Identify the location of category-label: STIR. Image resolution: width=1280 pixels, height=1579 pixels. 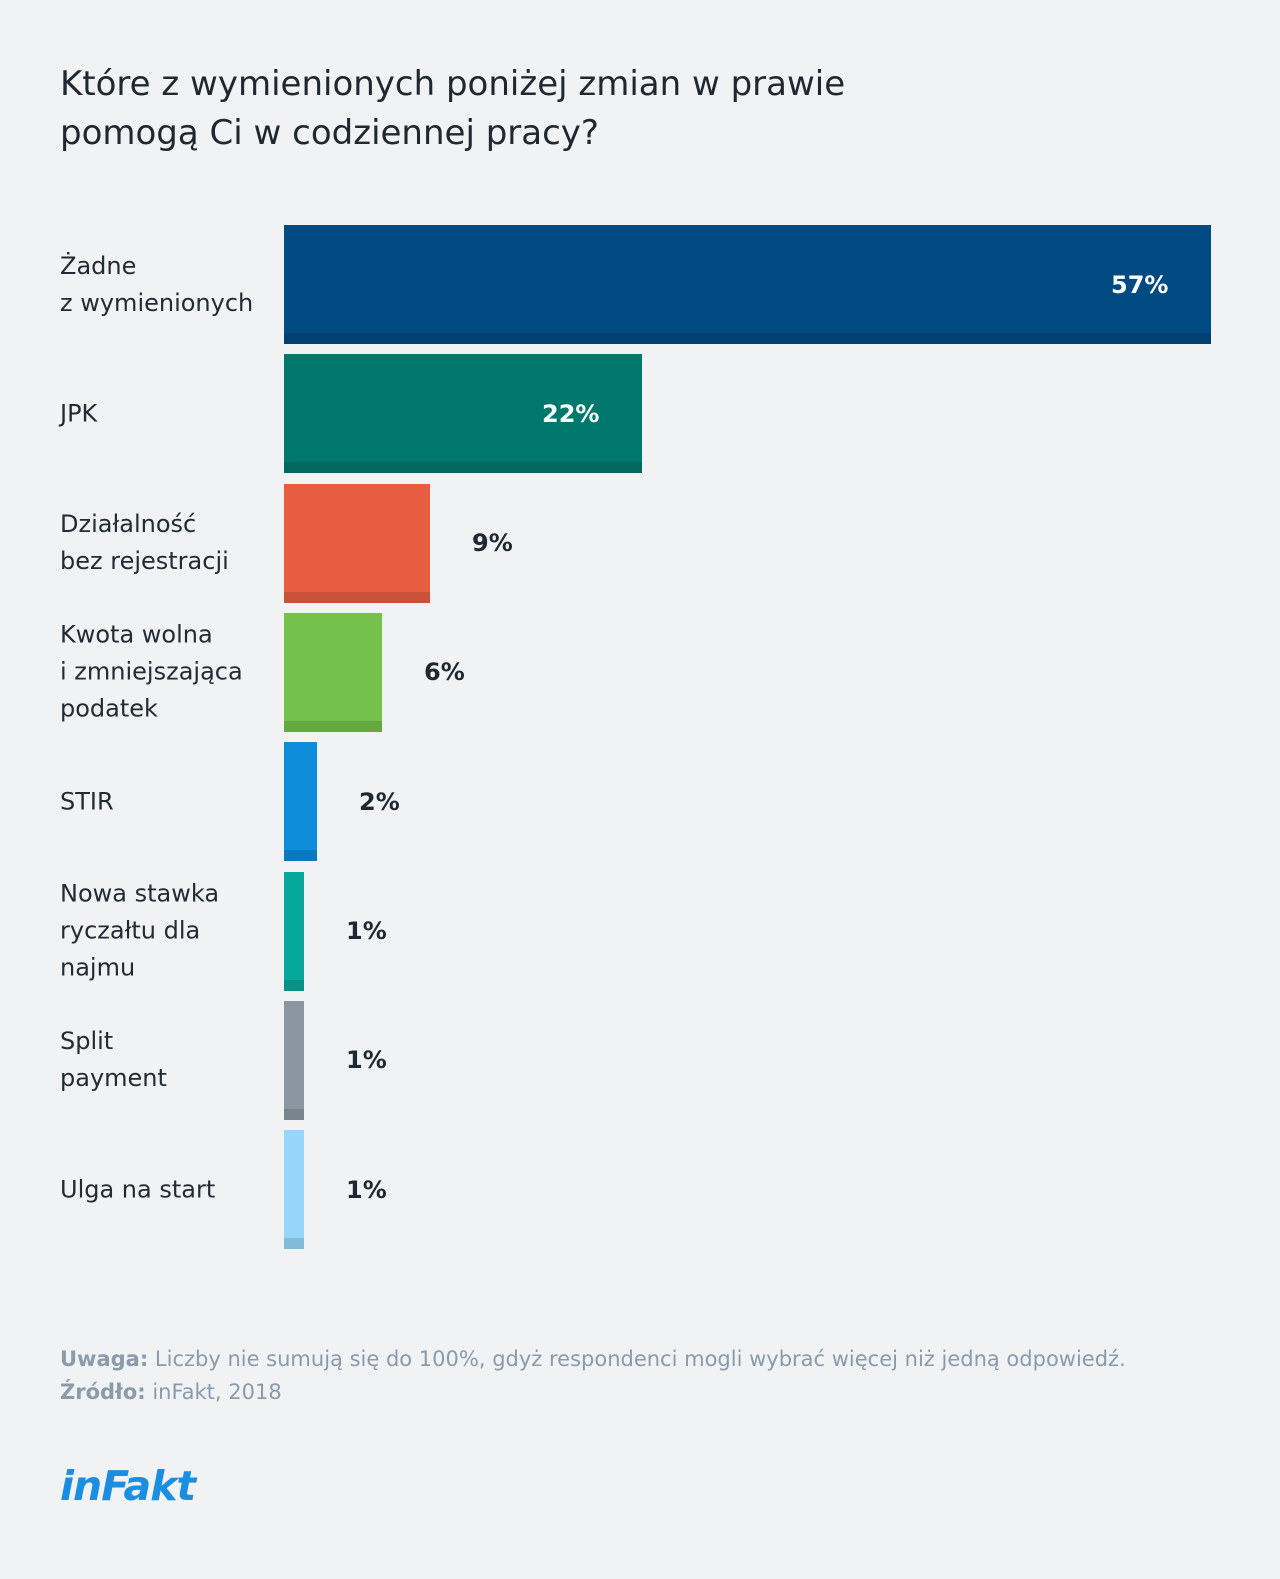
(87, 801).